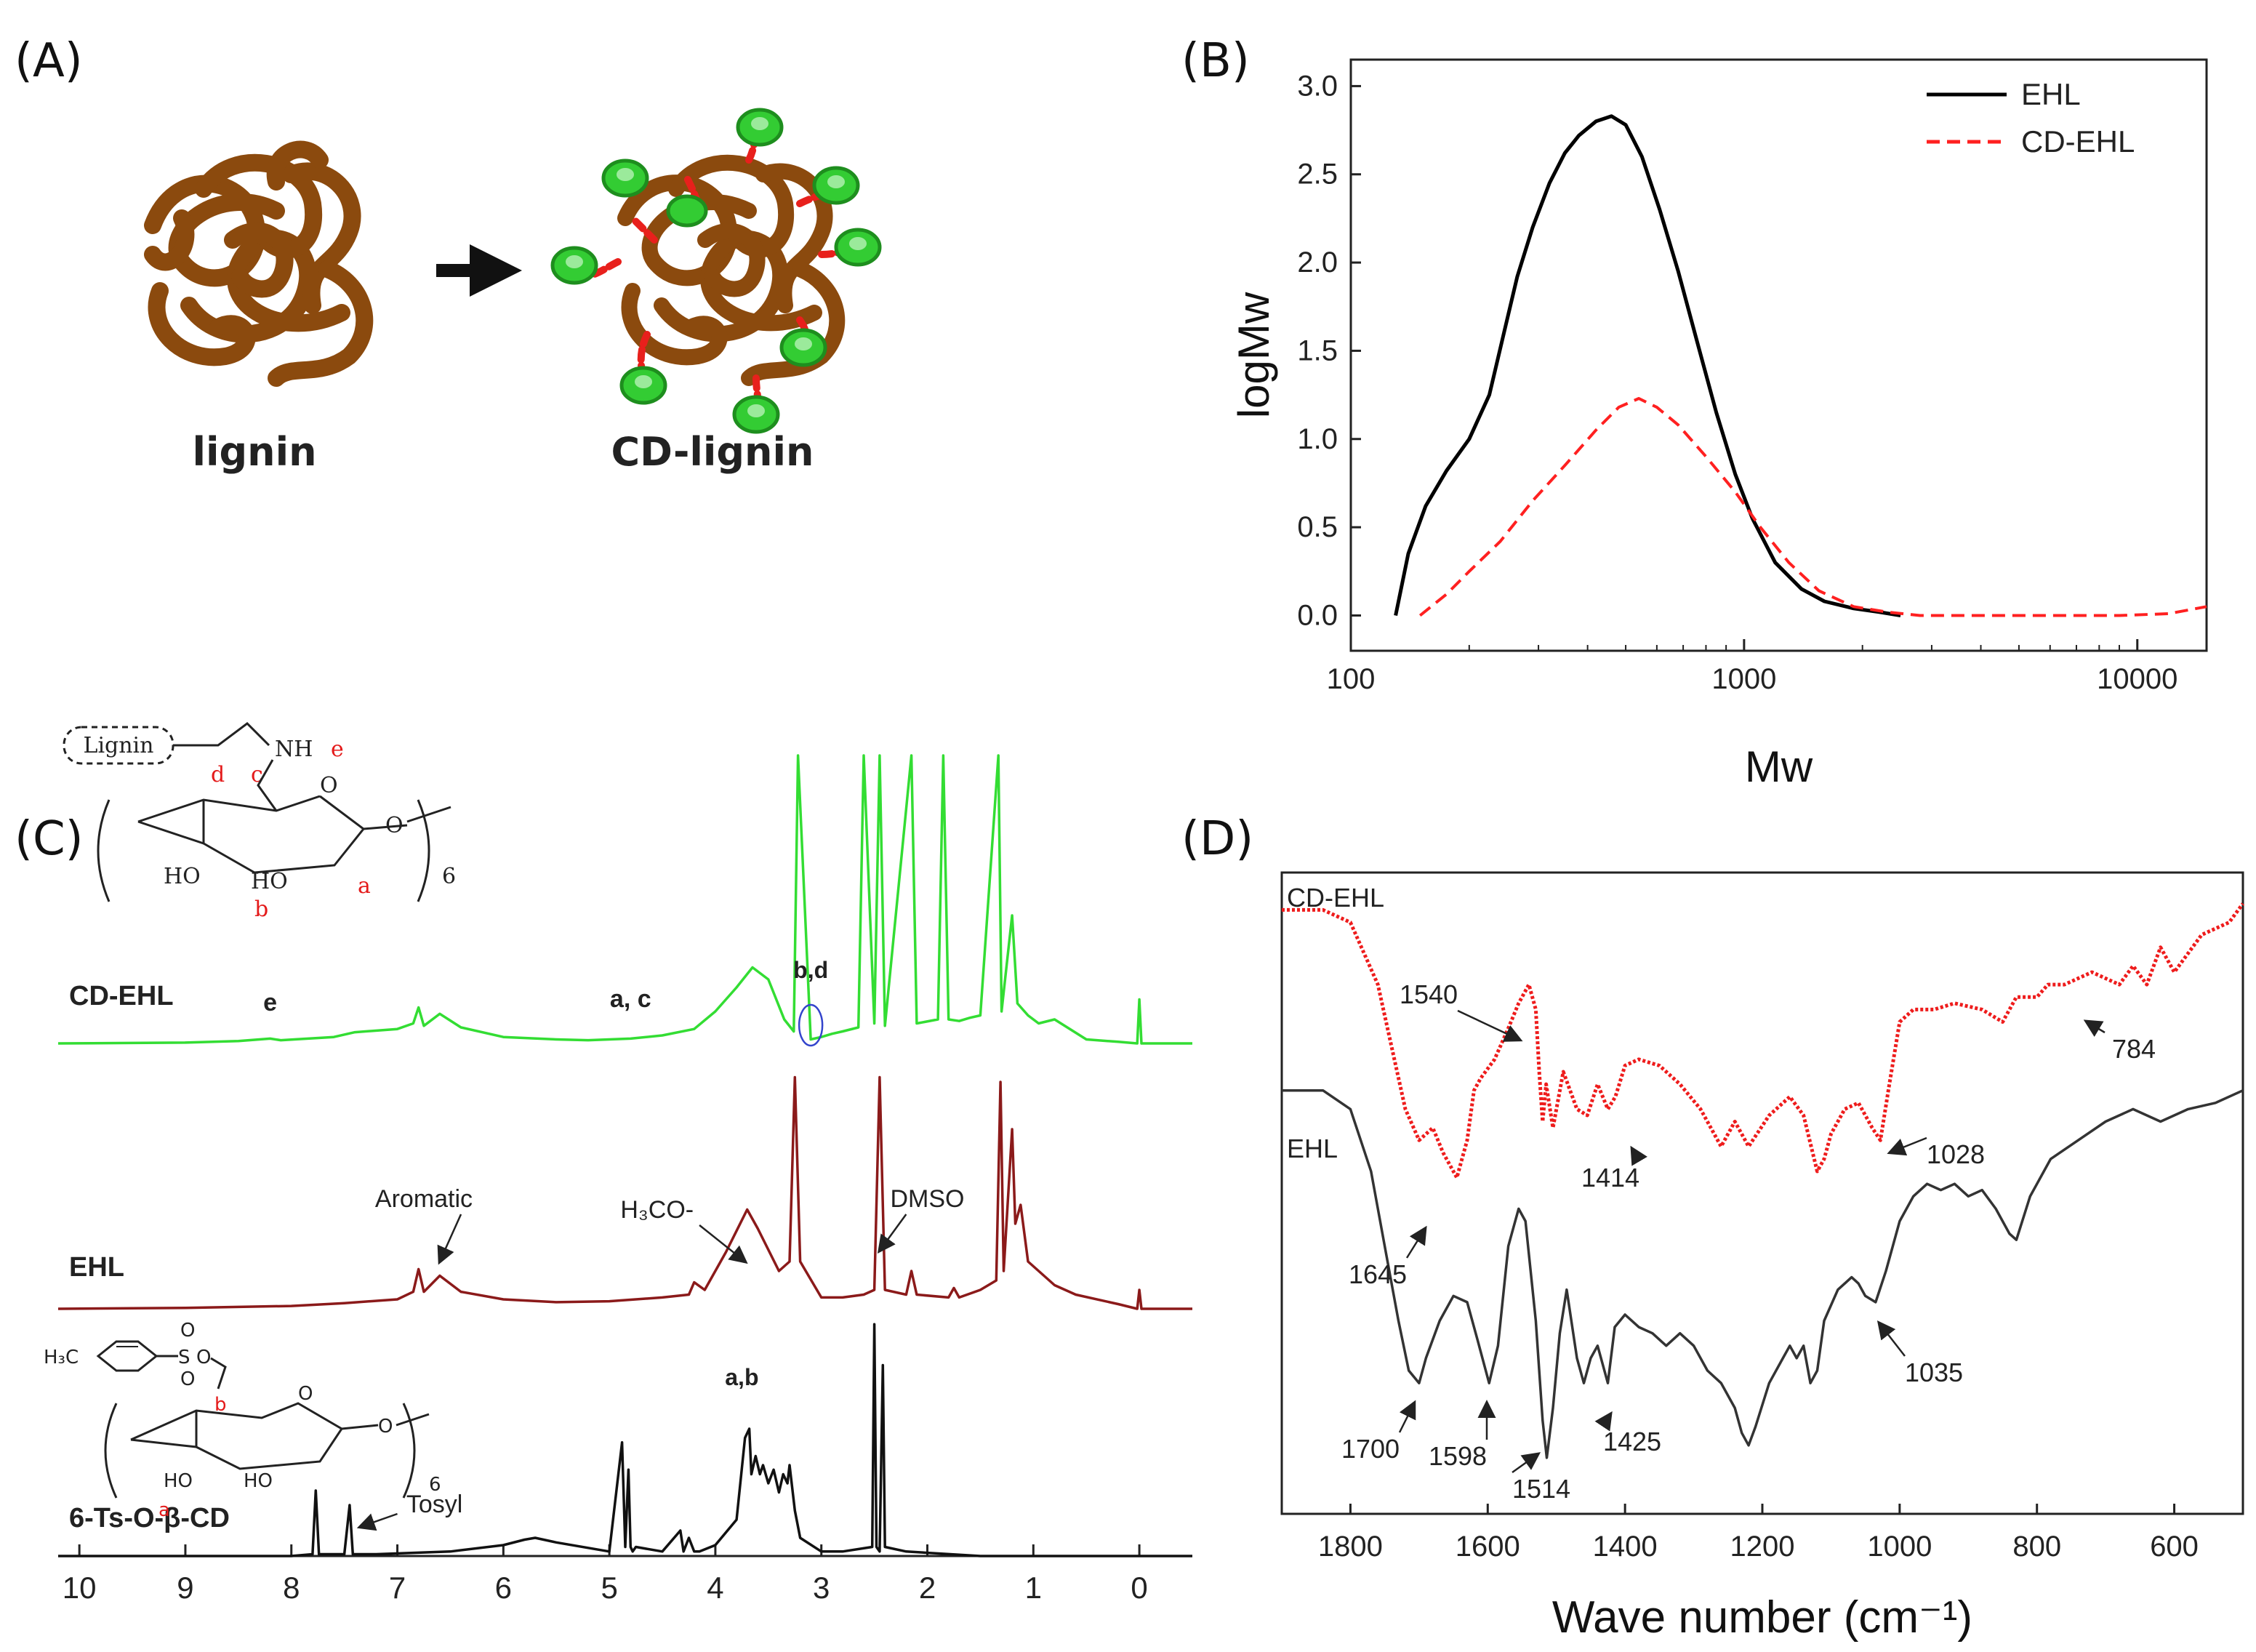  What do you see at coordinates (434, 1504) in the screenshot?
I see `annot-tosyl: Tosyl` at bounding box center [434, 1504].